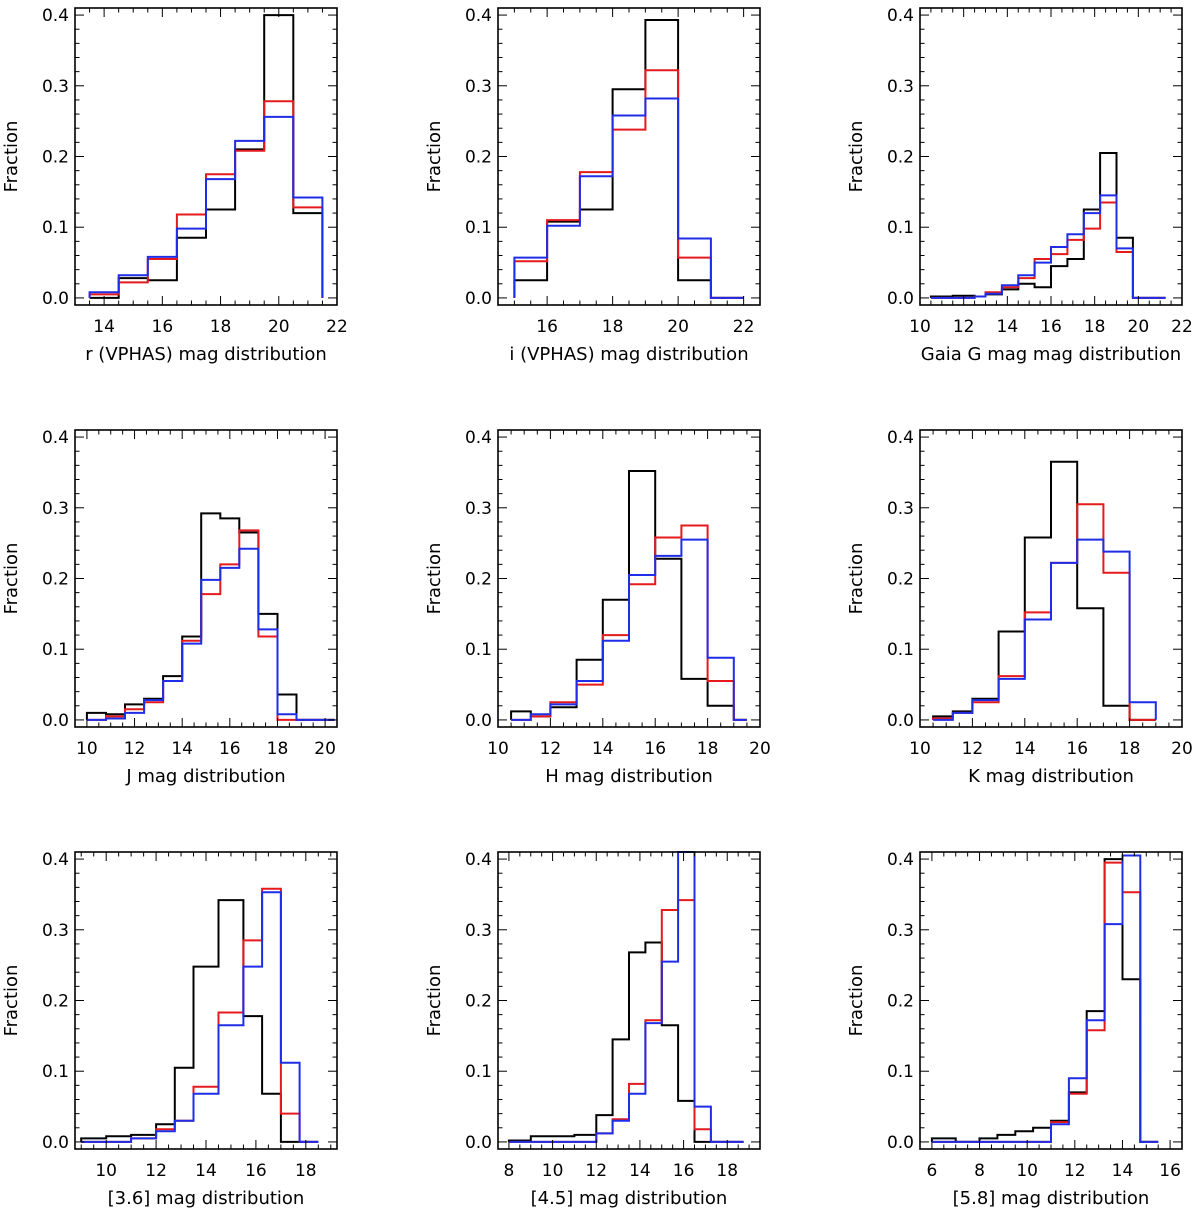 The width and height of the screenshot is (1200, 1212). Describe the element at coordinates (931, 1171) in the screenshot. I see `x-tick-label: 6` at that location.